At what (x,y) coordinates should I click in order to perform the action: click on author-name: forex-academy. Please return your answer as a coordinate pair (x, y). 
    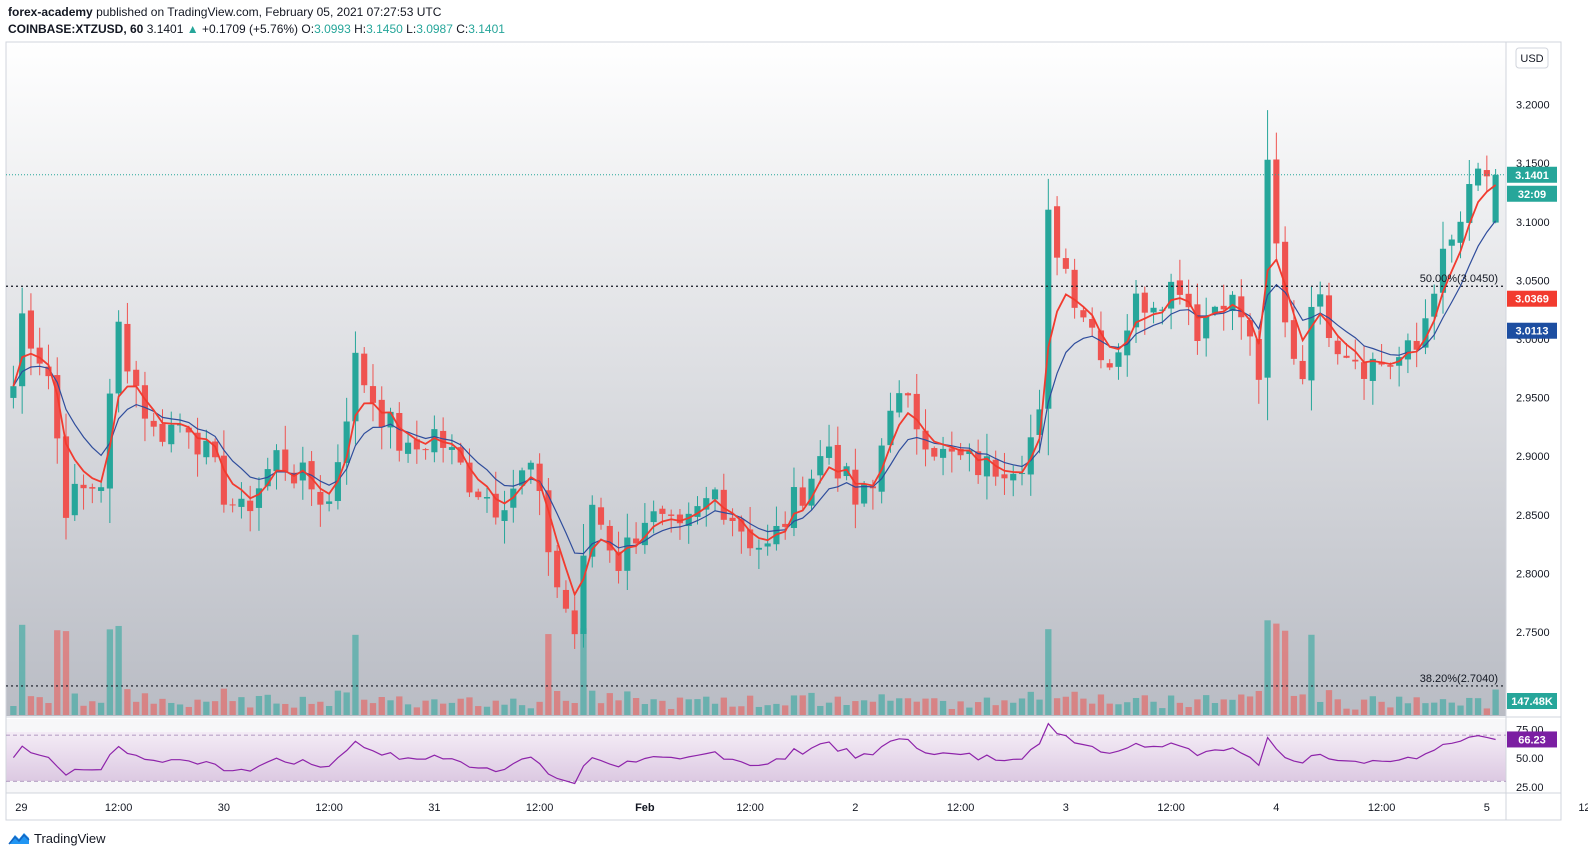
    Looking at the image, I should click on (50, 12).